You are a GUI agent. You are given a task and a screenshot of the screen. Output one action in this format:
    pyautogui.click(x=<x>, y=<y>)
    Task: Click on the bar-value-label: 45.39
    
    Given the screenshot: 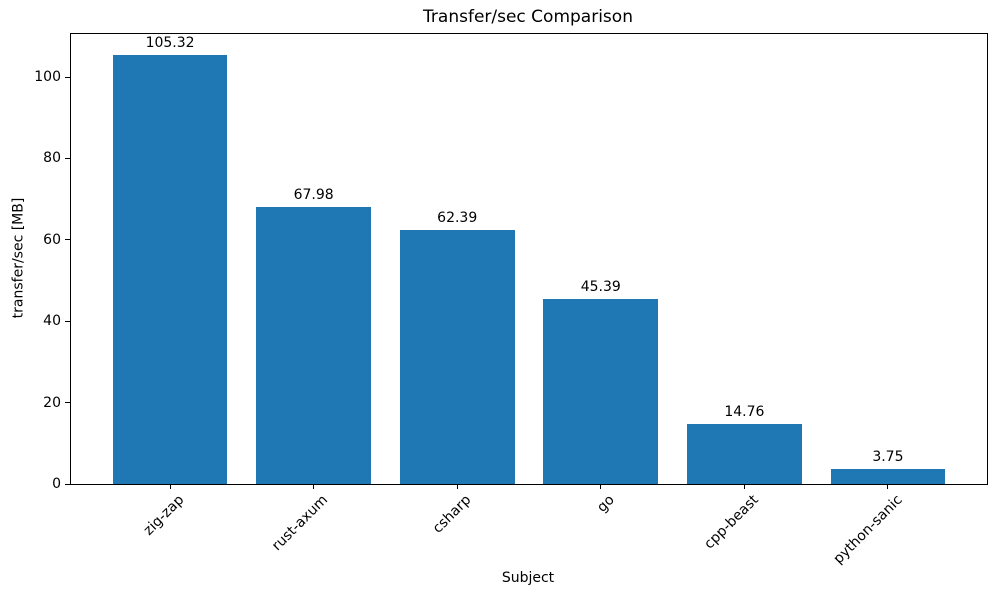 What is the action you would take?
    pyautogui.click(x=600, y=287)
    